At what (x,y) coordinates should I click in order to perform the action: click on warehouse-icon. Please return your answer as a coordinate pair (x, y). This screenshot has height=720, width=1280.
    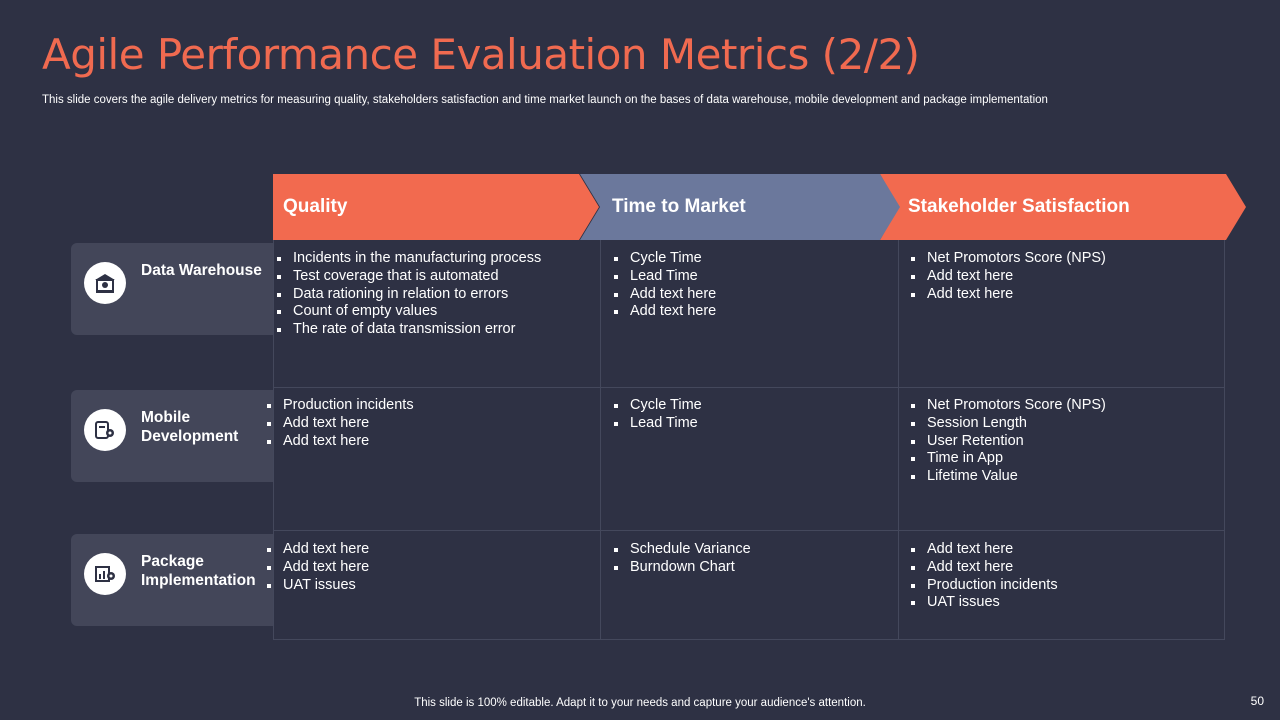
    Looking at the image, I should click on (105, 283).